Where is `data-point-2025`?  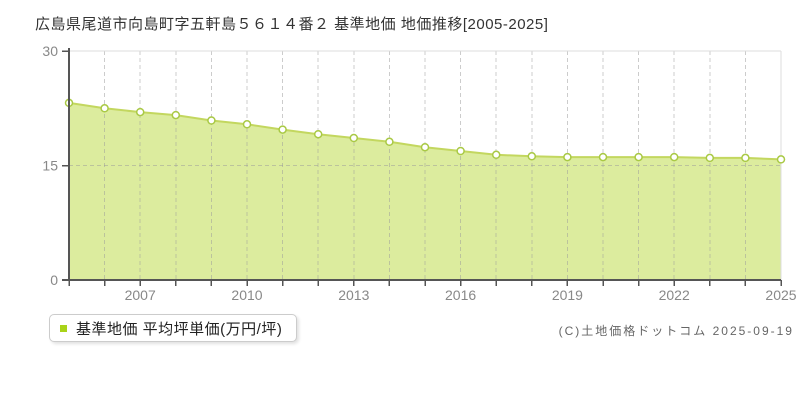 data-point-2025 is located at coordinates (781, 159).